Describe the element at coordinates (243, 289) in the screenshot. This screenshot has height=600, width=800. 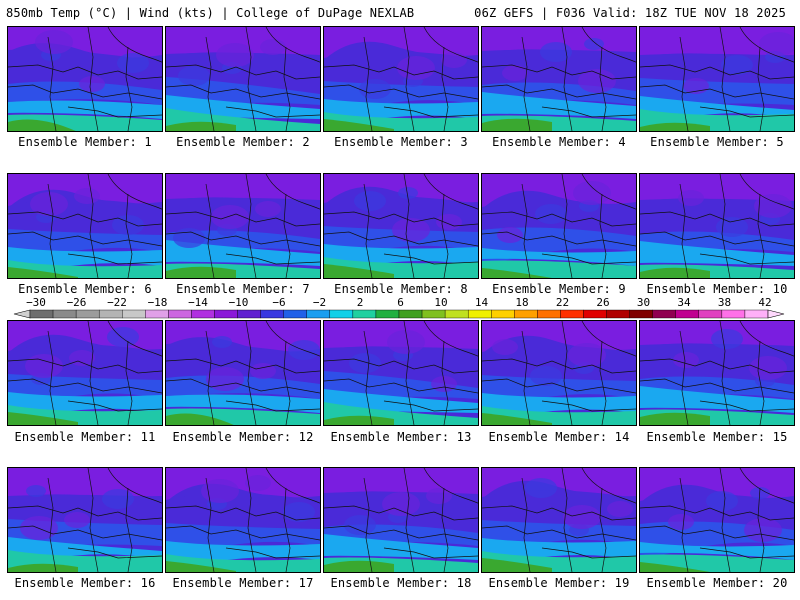
I see `ensemble-member-label: Ensemble Member: 7` at that location.